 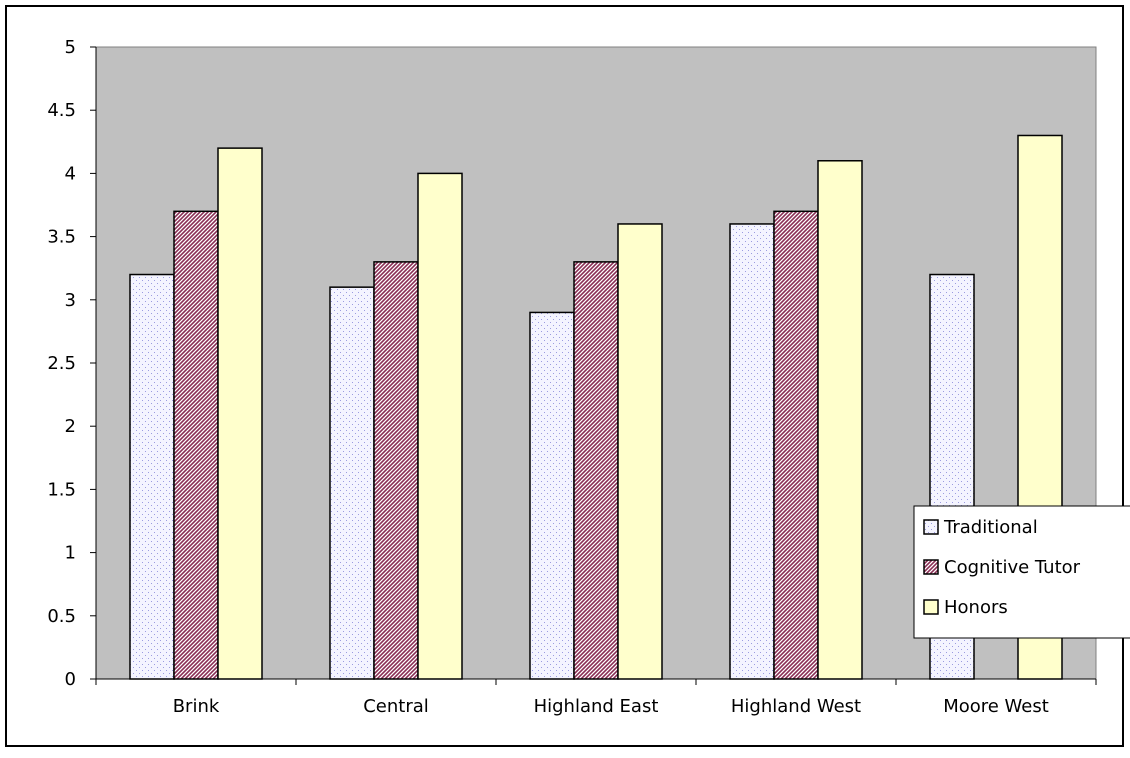 I want to click on y-tick-label: 0.5, so click(x=61, y=616).